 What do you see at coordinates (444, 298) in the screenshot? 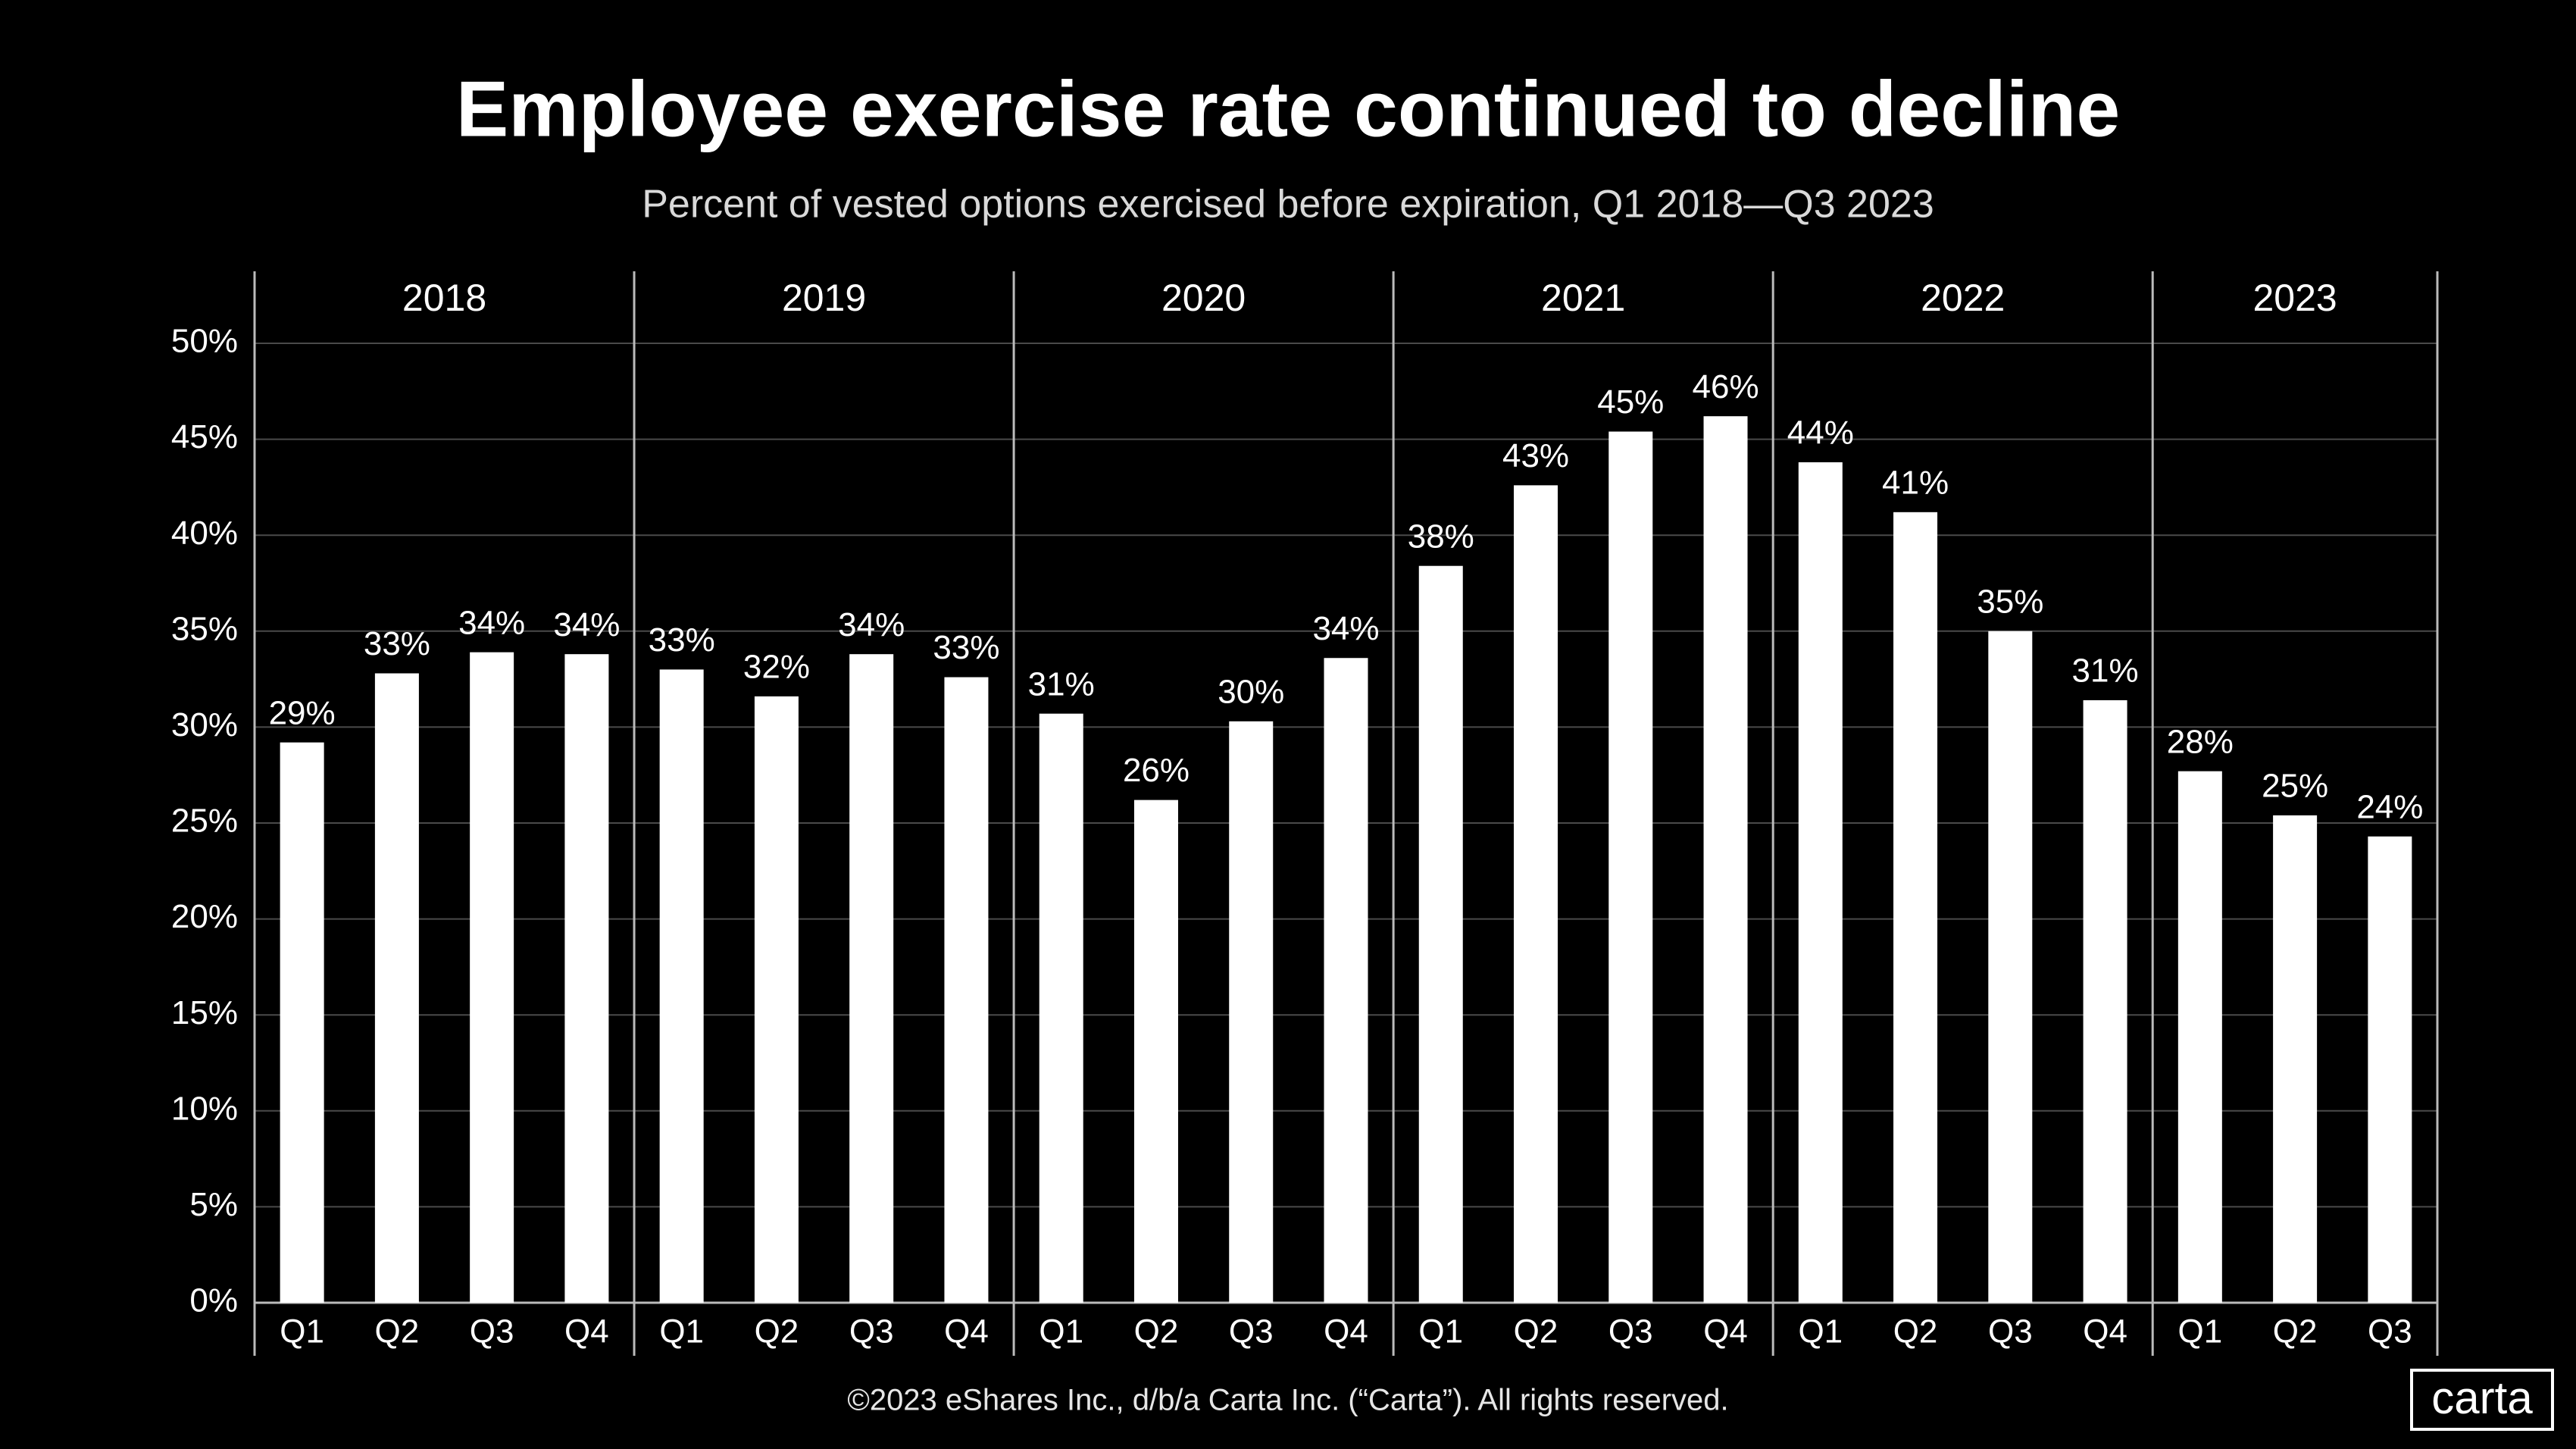
I see `group-label: 2018` at bounding box center [444, 298].